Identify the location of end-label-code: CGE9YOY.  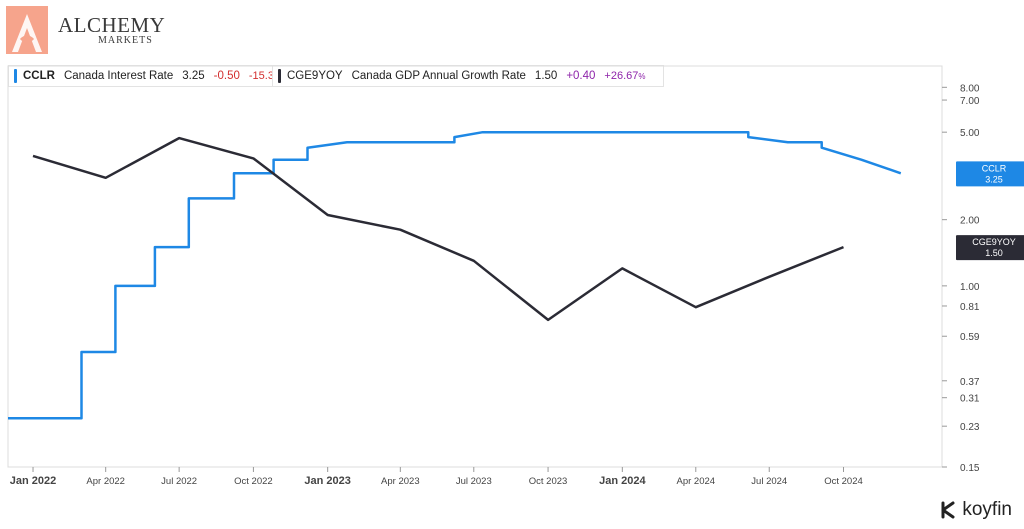
(994, 242).